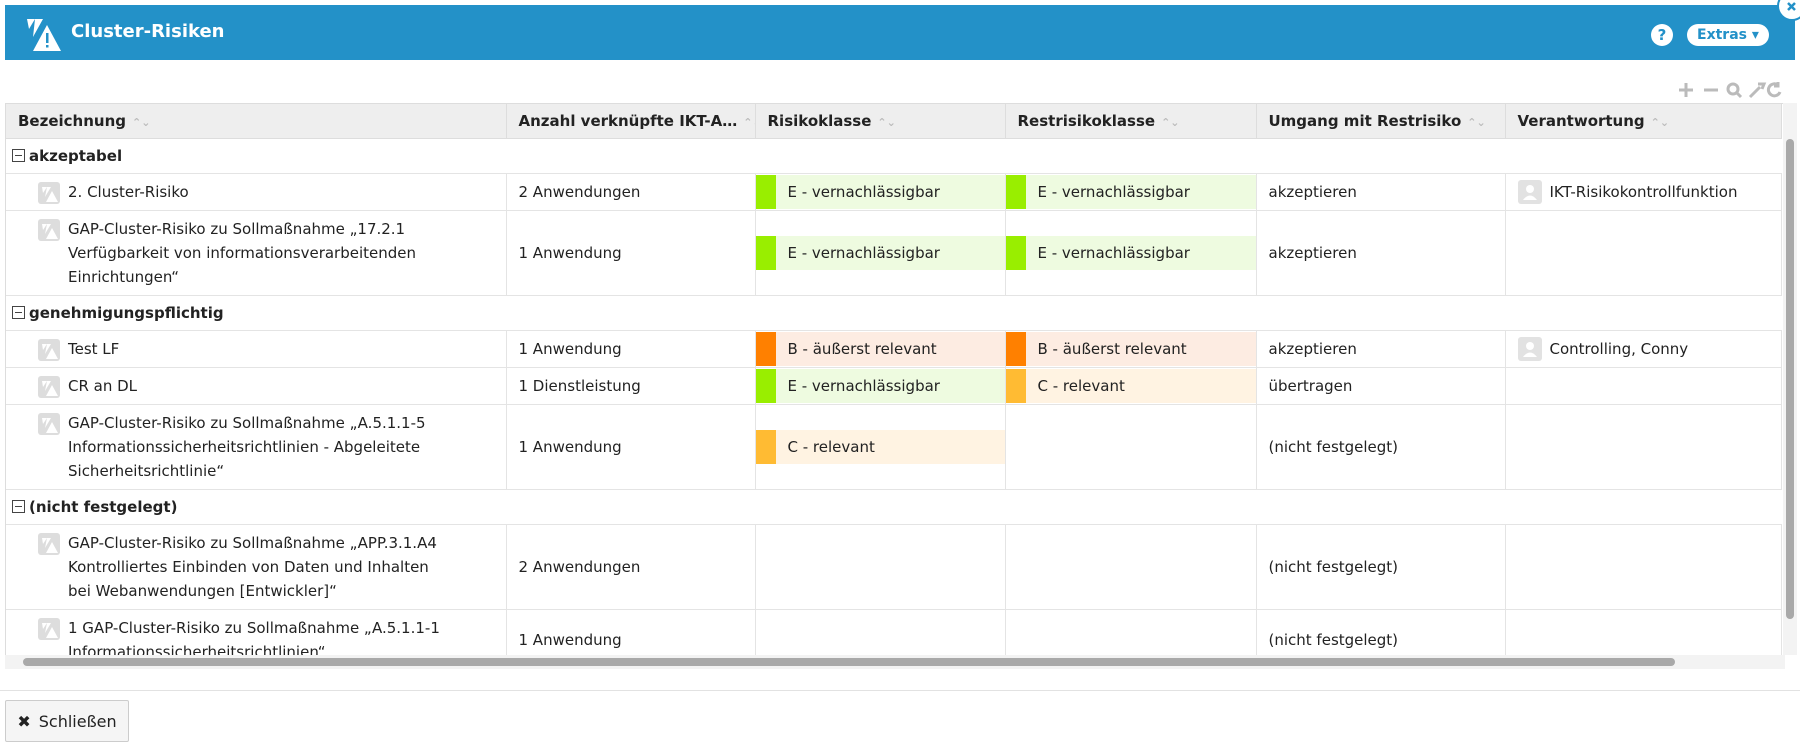 This screenshot has height=748, width=1800. I want to click on group-cell: (nicht festgelegt), so click(893, 507).